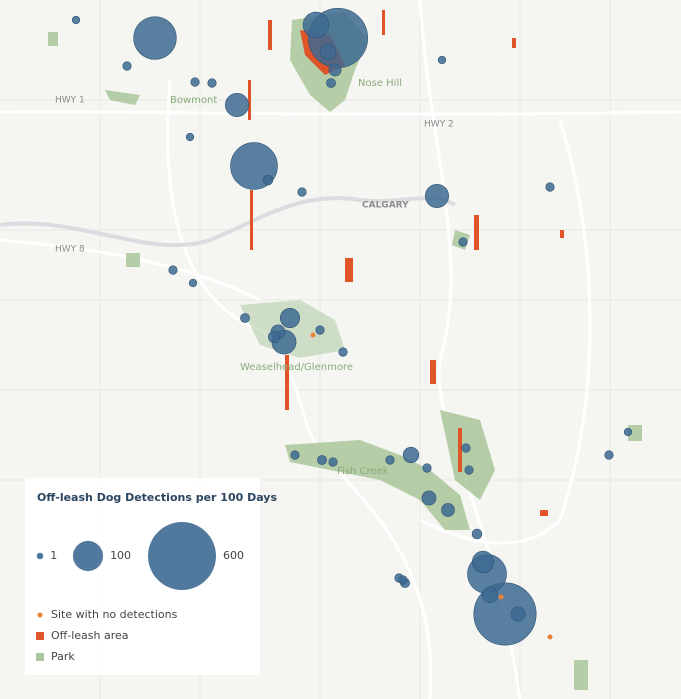 This screenshot has height=699, width=681. Describe the element at coordinates (296, 367) in the screenshot. I see `place-label: Weaselhead/Glenmore` at that location.